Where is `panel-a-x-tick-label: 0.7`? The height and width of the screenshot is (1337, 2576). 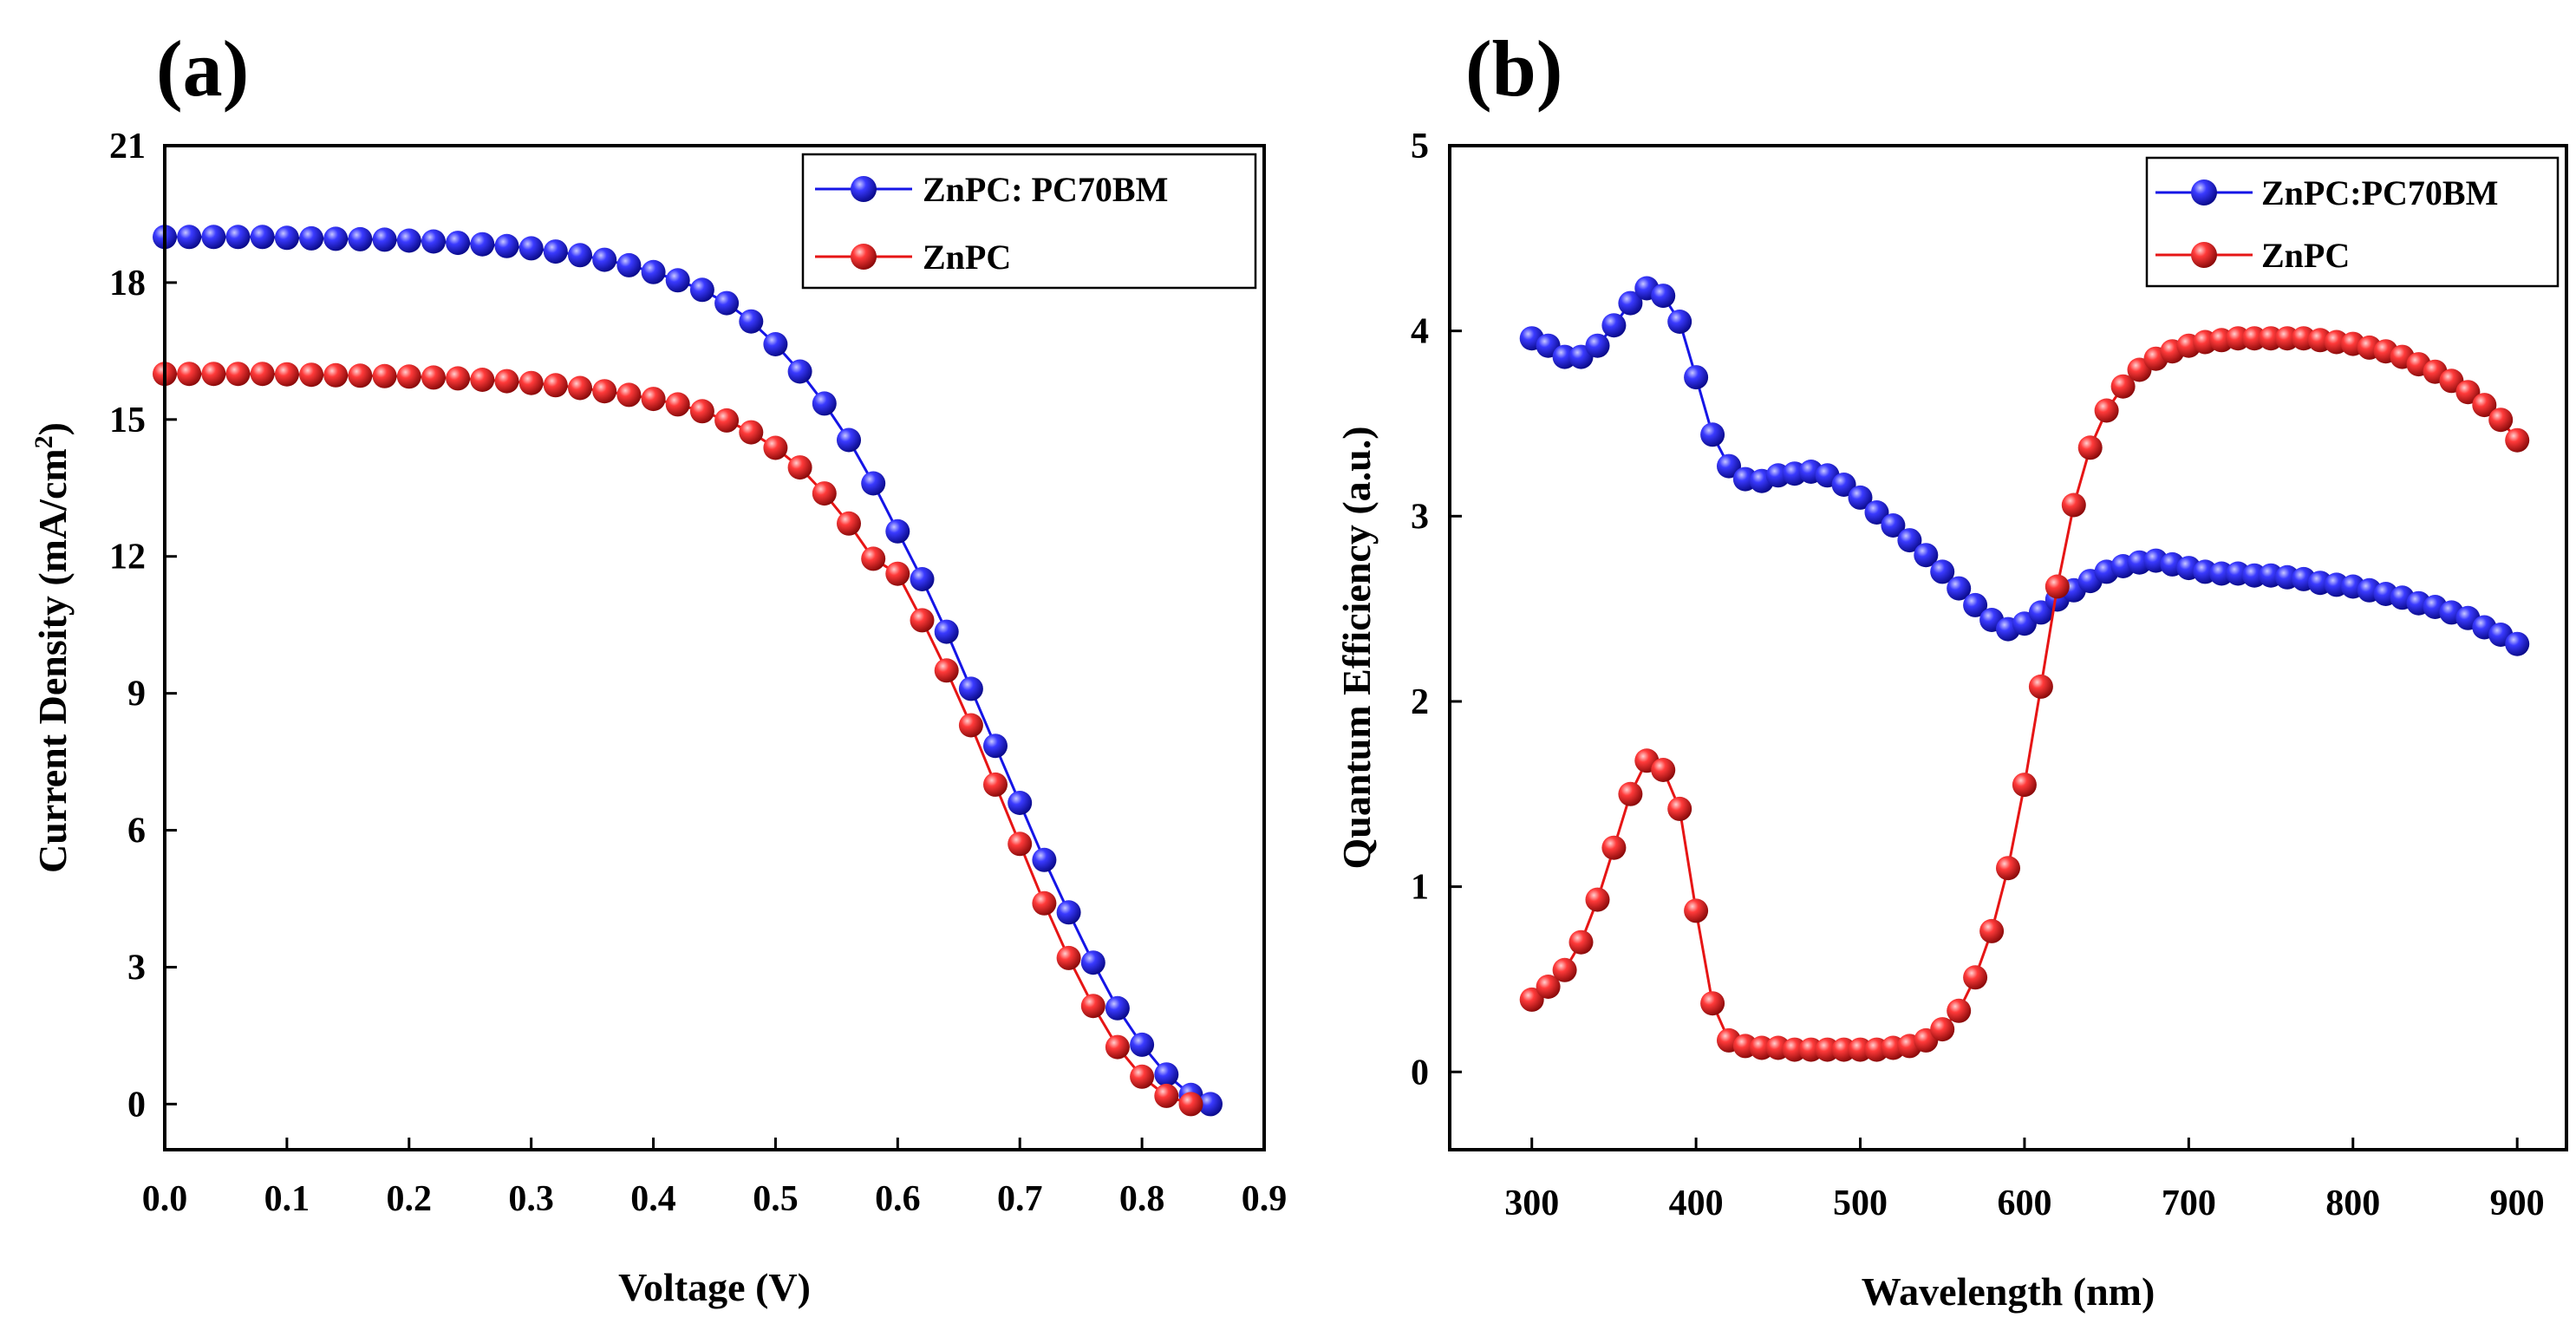
panel-a-x-tick-label: 0.7 is located at coordinates (1020, 1199).